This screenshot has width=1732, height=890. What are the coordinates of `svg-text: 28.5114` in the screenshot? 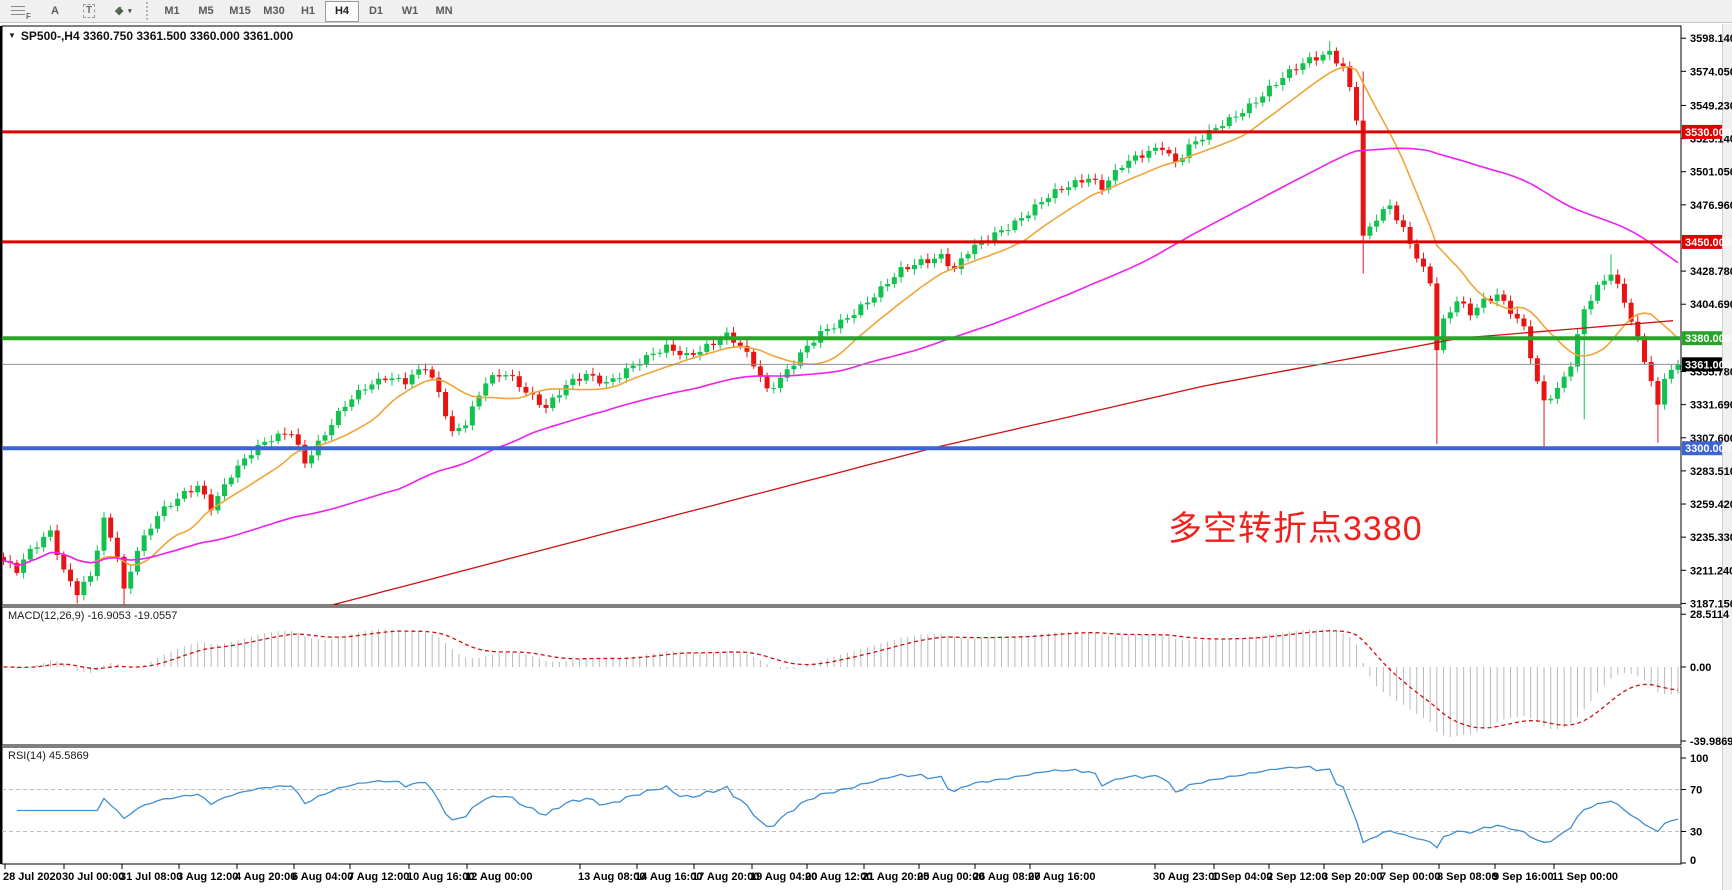 It's located at (1710, 615).